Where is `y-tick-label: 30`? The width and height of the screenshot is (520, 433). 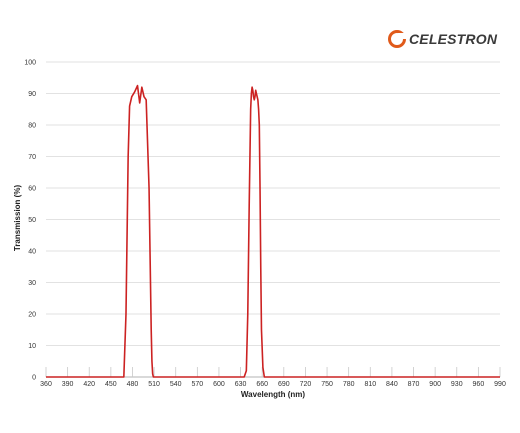
y-tick-label: 30 is located at coordinates (32, 283).